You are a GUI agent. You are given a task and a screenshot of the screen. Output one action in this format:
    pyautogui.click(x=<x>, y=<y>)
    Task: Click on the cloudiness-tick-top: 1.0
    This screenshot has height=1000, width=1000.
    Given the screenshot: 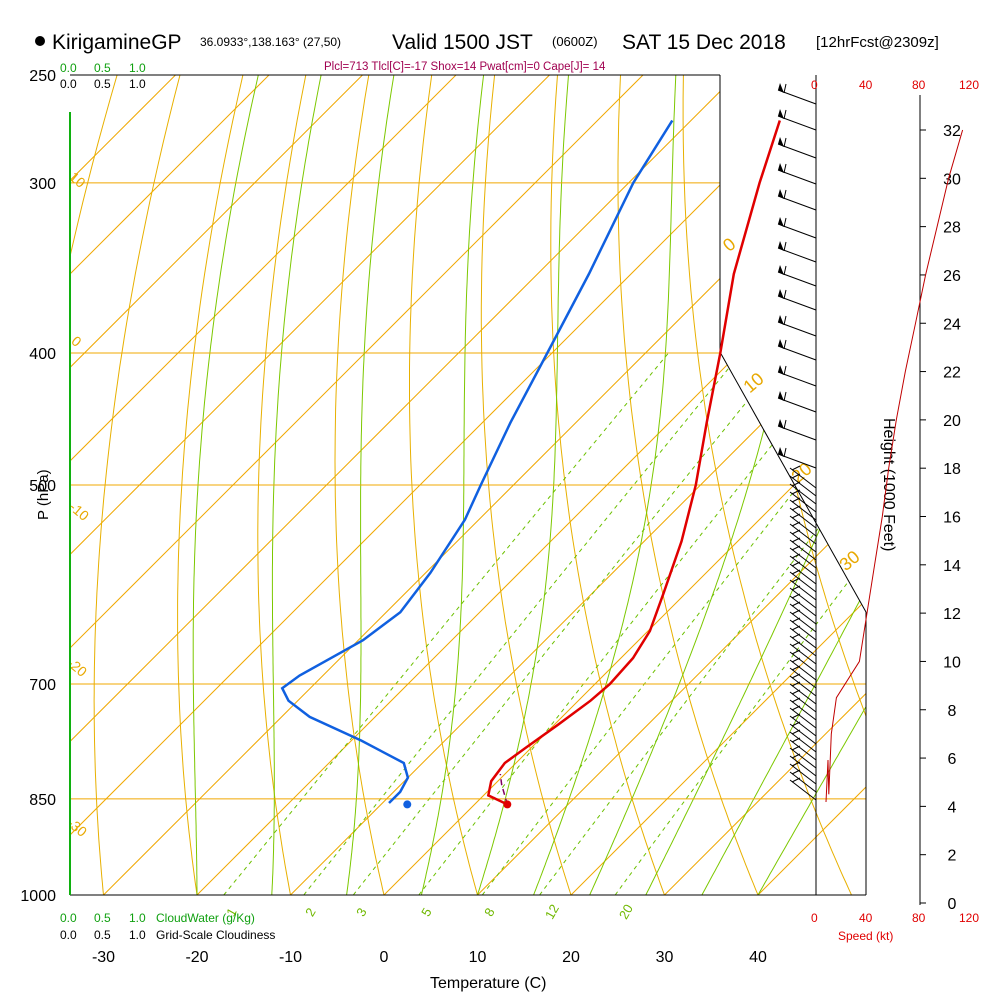 What is the action you would take?
    pyautogui.click(x=137, y=84)
    